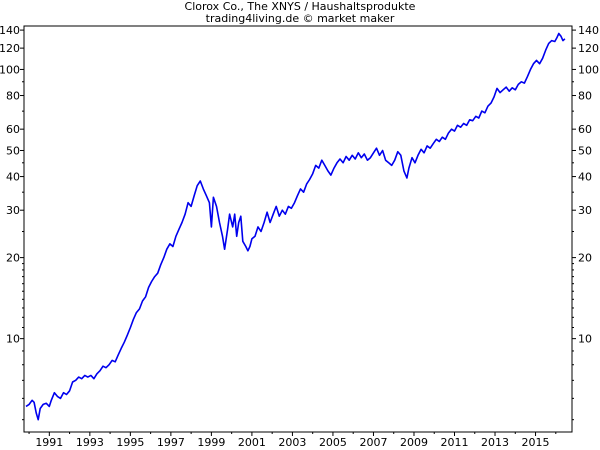 The image size is (600, 450). I want to click on y-tick-label-right: 120, so click(588, 48).